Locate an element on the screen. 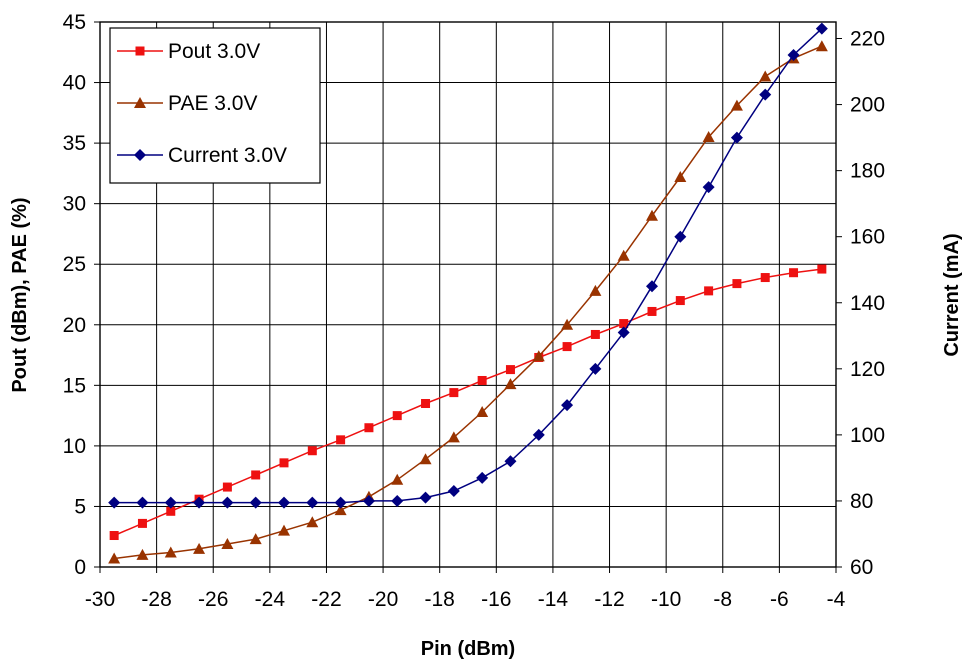 The height and width of the screenshot is (666, 966). y2-tick-label: 60 is located at coordinates (861, 567).